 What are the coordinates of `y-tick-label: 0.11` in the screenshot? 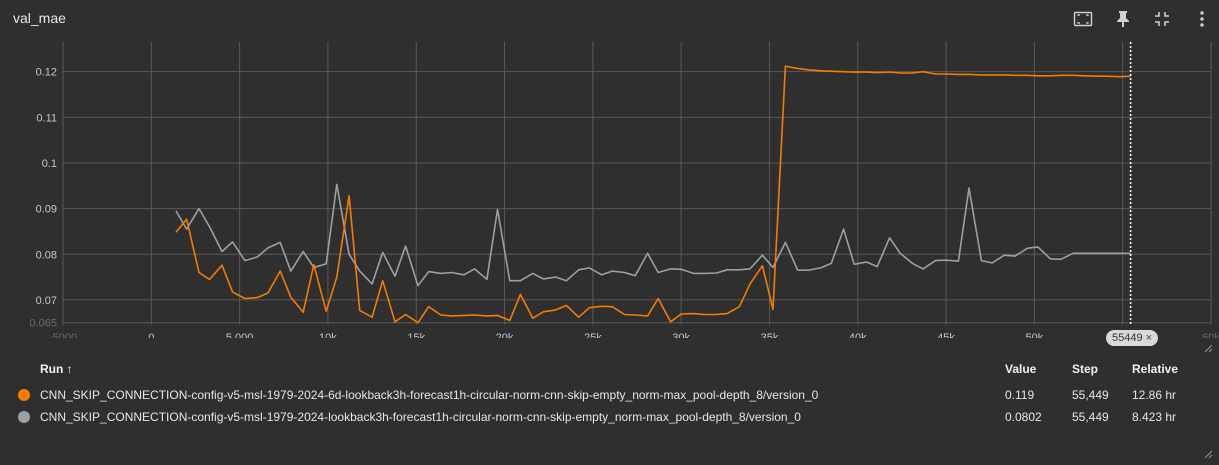 It's located at (46, 118).